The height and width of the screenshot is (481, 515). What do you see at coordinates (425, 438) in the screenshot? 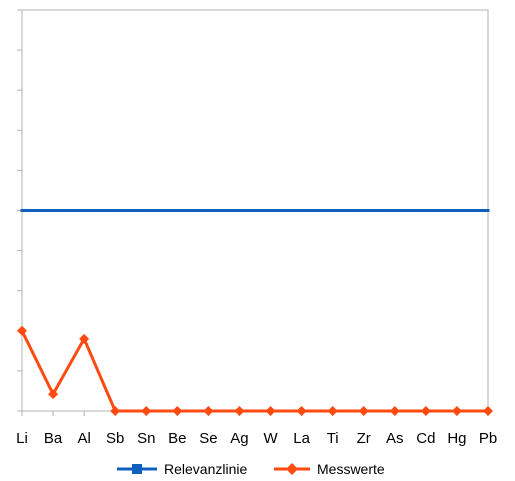
I see `x-tick-label: Cd` at bounding box center [425, 438].